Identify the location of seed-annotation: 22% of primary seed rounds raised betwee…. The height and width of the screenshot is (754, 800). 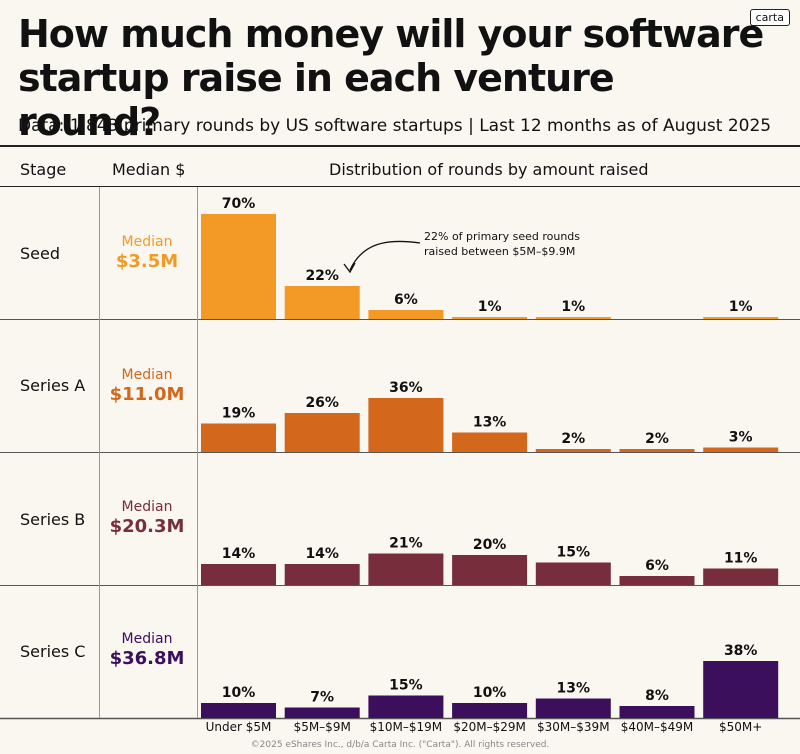
(524, 244).